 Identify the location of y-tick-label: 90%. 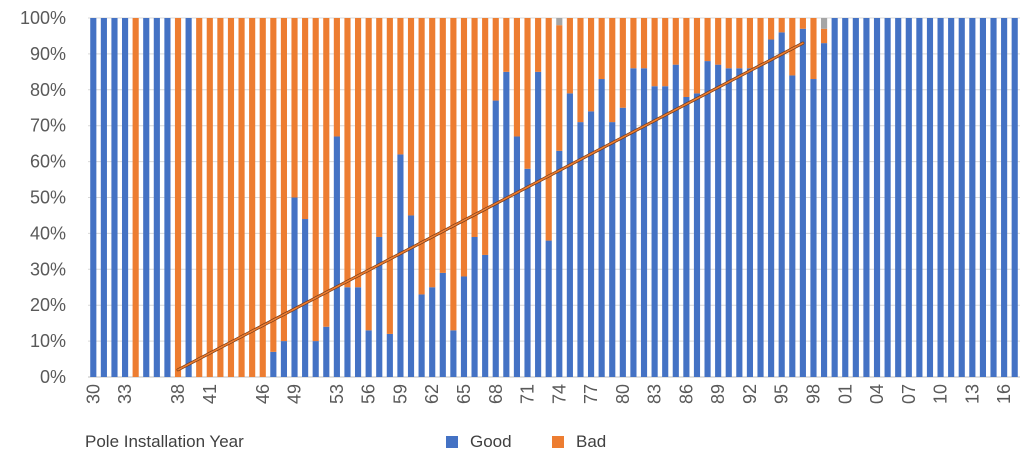
(48, 54).